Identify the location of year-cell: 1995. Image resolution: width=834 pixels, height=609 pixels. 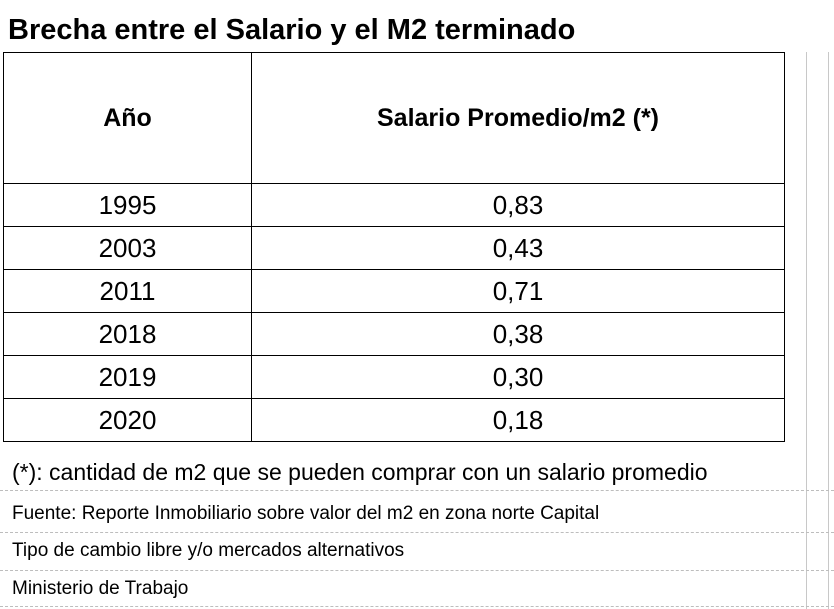
(127, 205).